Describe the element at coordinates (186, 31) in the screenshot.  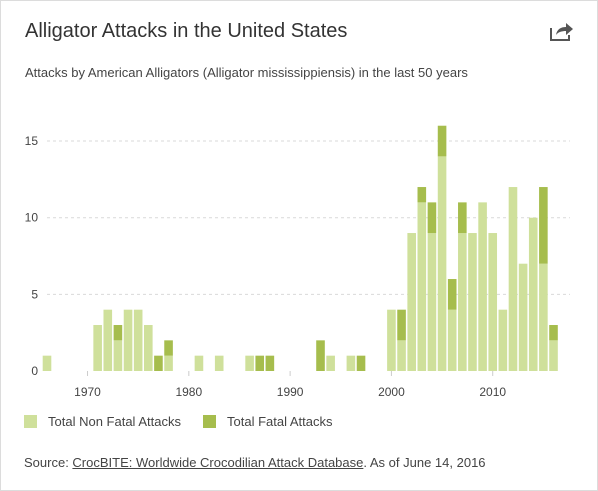
I see `chart-title: Alligator Attacks in the United States` at that location.